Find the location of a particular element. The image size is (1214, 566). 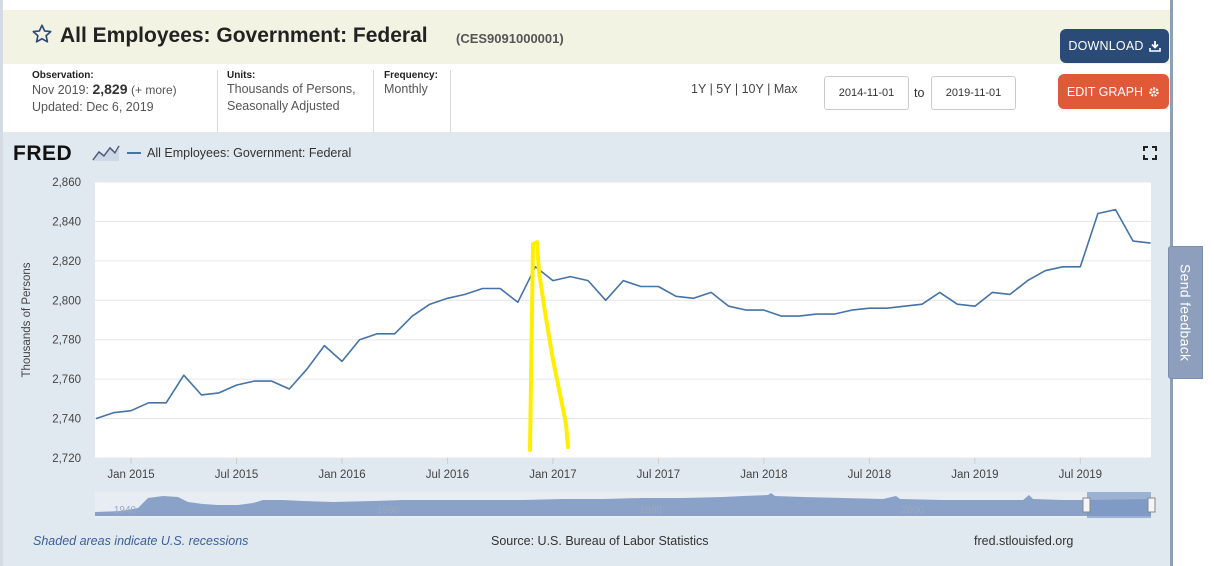

y-tick-labels: 2,720 2,740 2,760 2,780 2,800 2,820 2,840 2,860 is located at coordinates (66, 321).